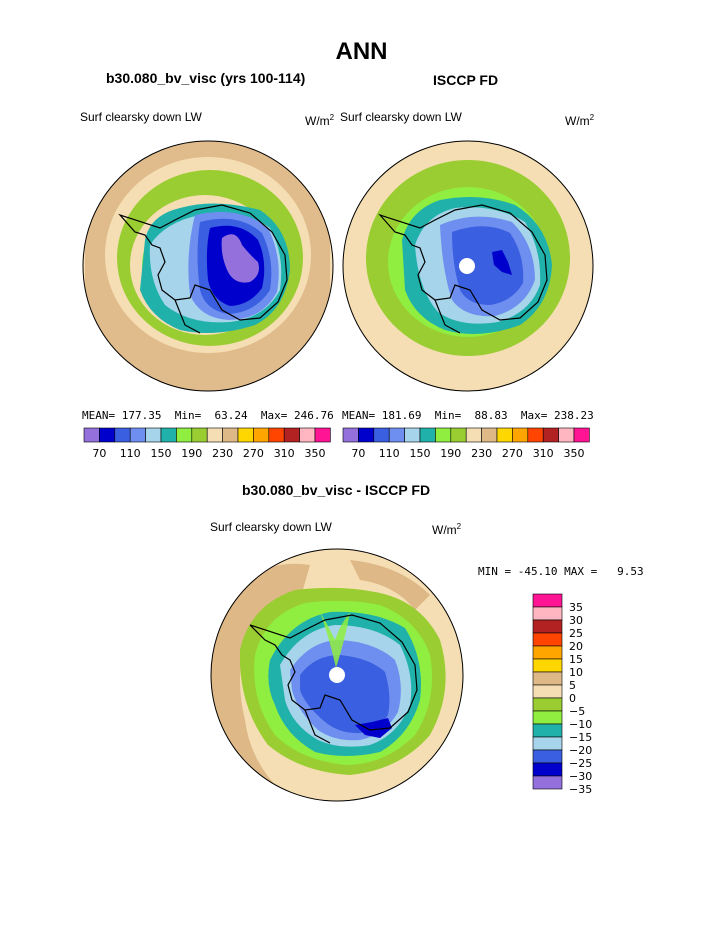 The image size is (723, 935). Describe the element at coordinates (361, 51) in the screenshot. I see `page-title: ANN` at that location.